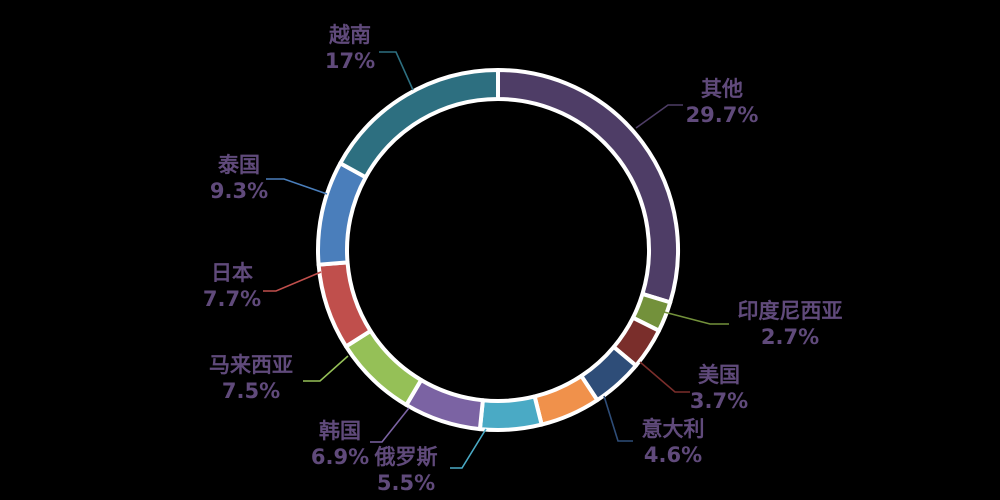 Image resolution: width=1000 pixels, height=500 pixels. I want to click on label-russia-pct: 5.5%, so click(406, 483).